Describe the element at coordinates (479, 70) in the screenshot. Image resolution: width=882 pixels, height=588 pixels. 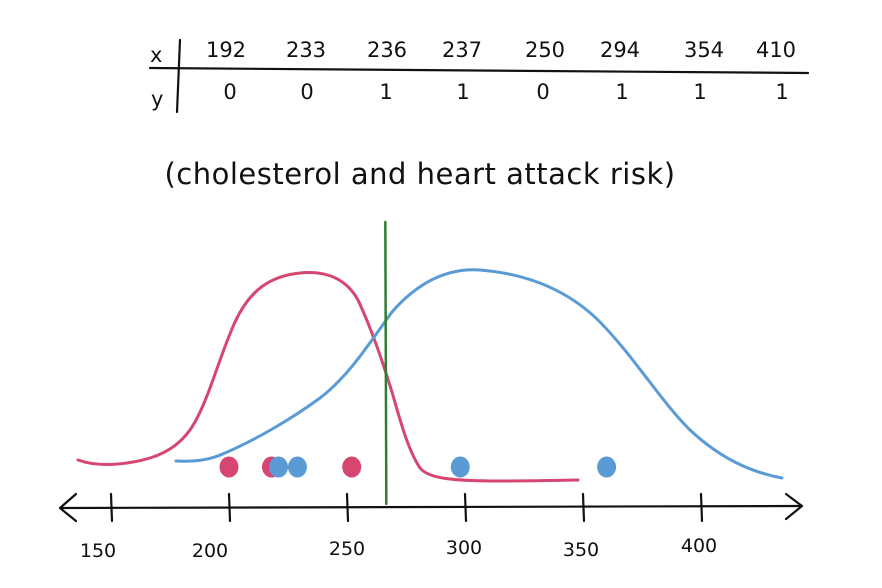
I see `table-horizontal-rule` at that location.